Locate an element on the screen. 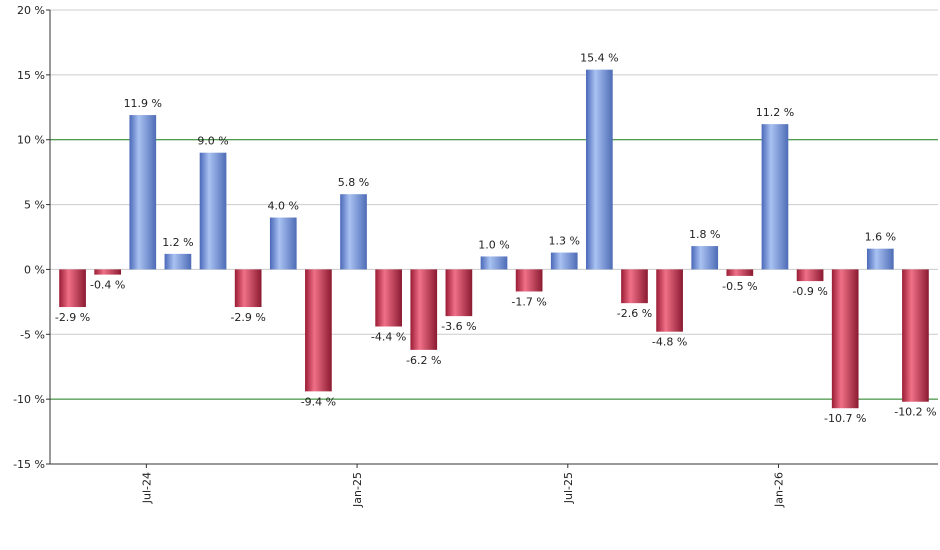 Image resolution: width=940 pixels, height=550 pixels. bar-value-label: 1.8 % is located at coordinates (704, 234).